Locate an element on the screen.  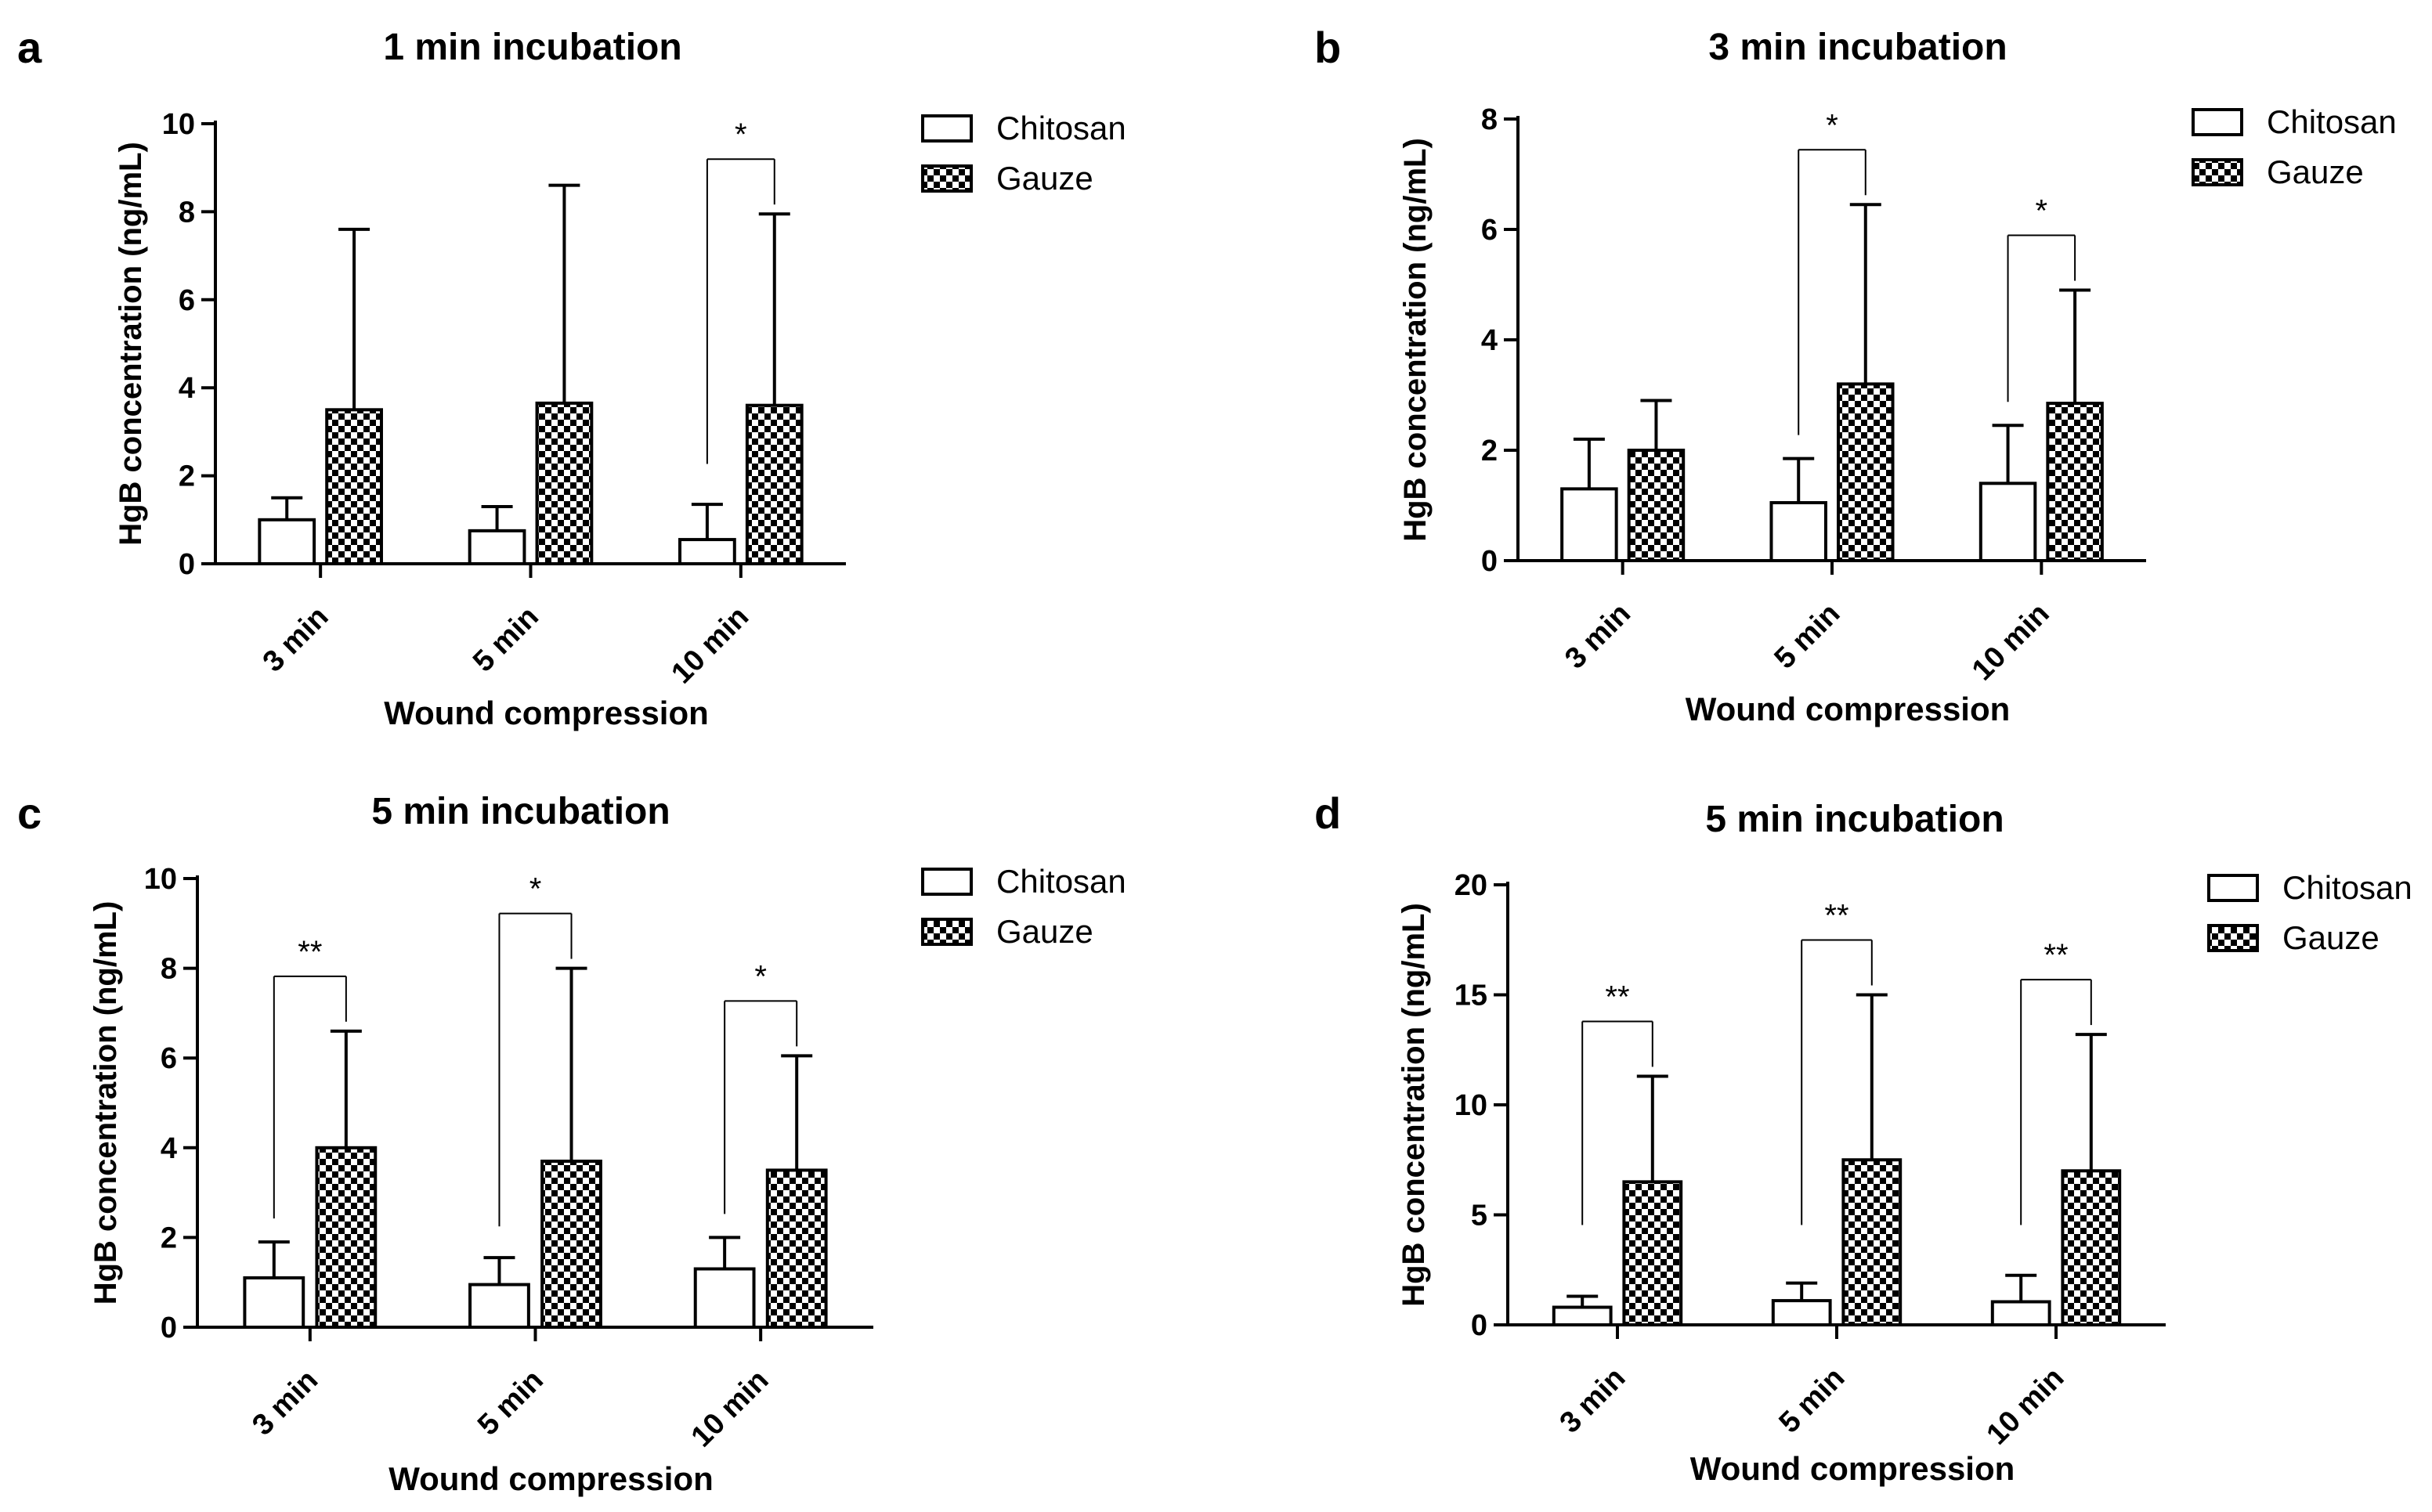
y-tick-label: 5 is located at coordinates (1479, 1216).